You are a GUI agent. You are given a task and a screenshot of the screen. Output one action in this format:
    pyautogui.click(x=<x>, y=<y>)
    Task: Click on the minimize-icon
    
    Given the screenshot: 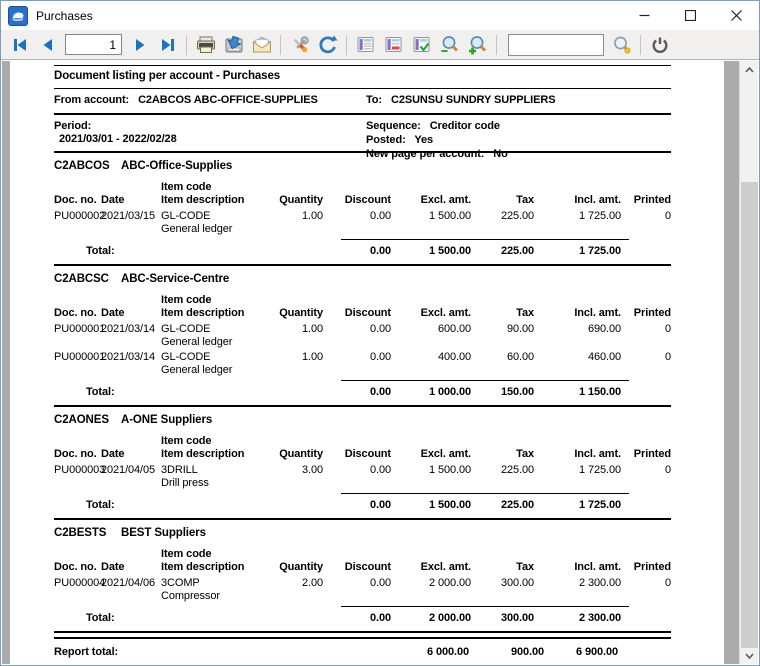 What is the action you would take?
    pyautogui.click(x=644, y=15)
    